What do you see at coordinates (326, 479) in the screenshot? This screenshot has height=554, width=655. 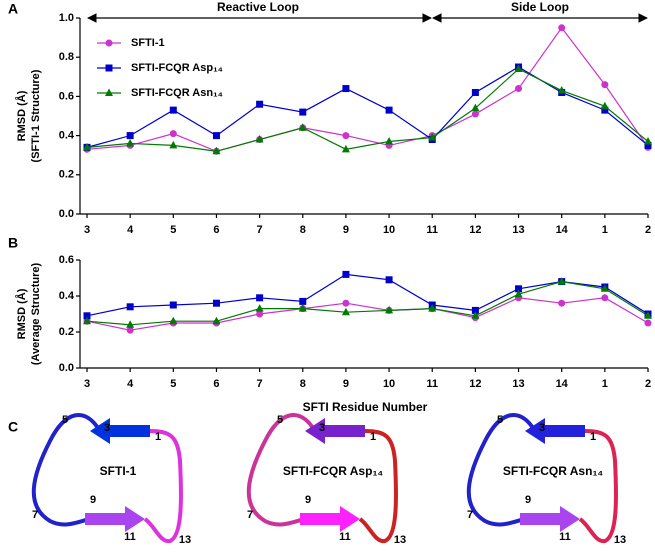 I see `structure: 5 3 1 7 9 11 13 SFTI-FCQR Asp₁₄` at bounding box center [326, 479].